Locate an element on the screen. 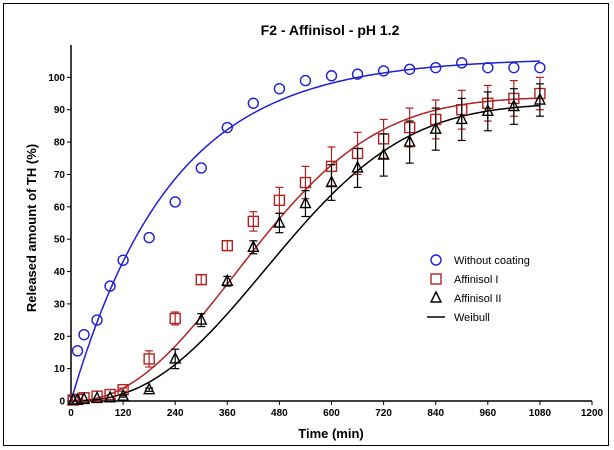 This screenshot has width=614, height=450. y-tick-label: 0 is located at coordinates (62, 402).